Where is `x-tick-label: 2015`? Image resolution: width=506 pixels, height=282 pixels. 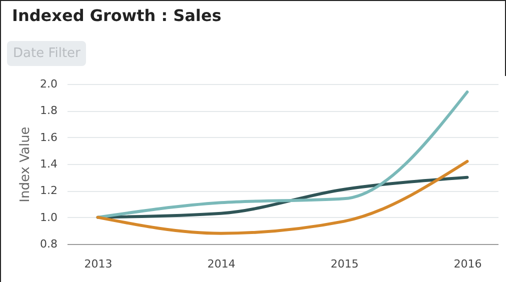 x-tick-label: 2015 is located at coordinates (344, 264).